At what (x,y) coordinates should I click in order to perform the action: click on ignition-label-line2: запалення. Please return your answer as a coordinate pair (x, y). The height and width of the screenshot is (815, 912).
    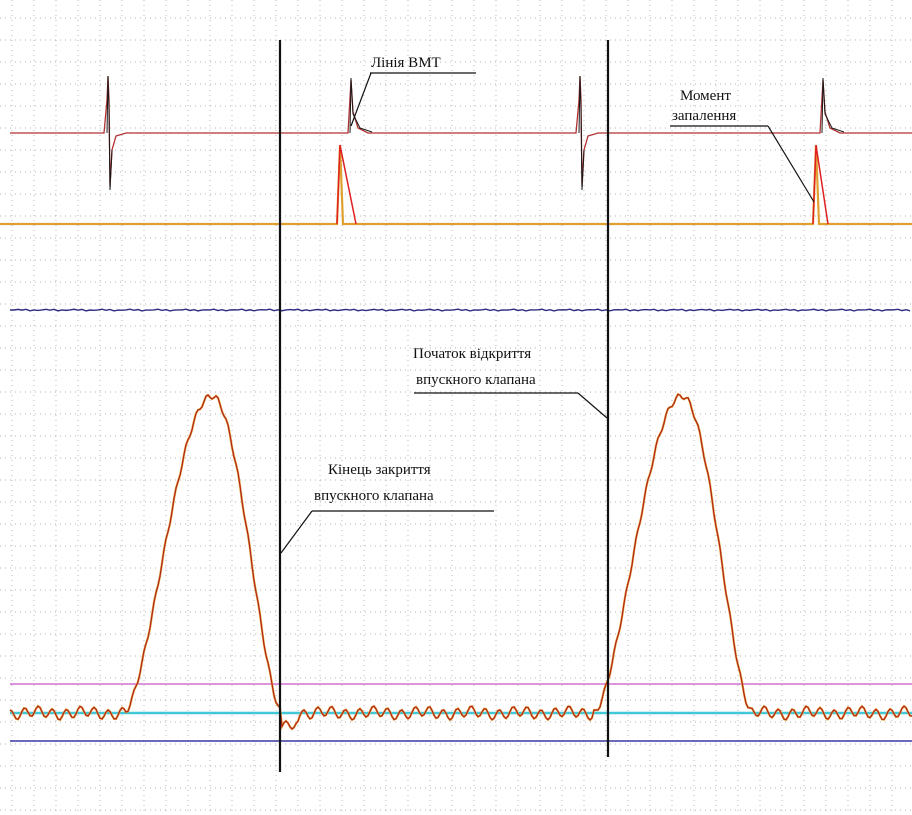
    Looking at the image, I should click on (704, 116).